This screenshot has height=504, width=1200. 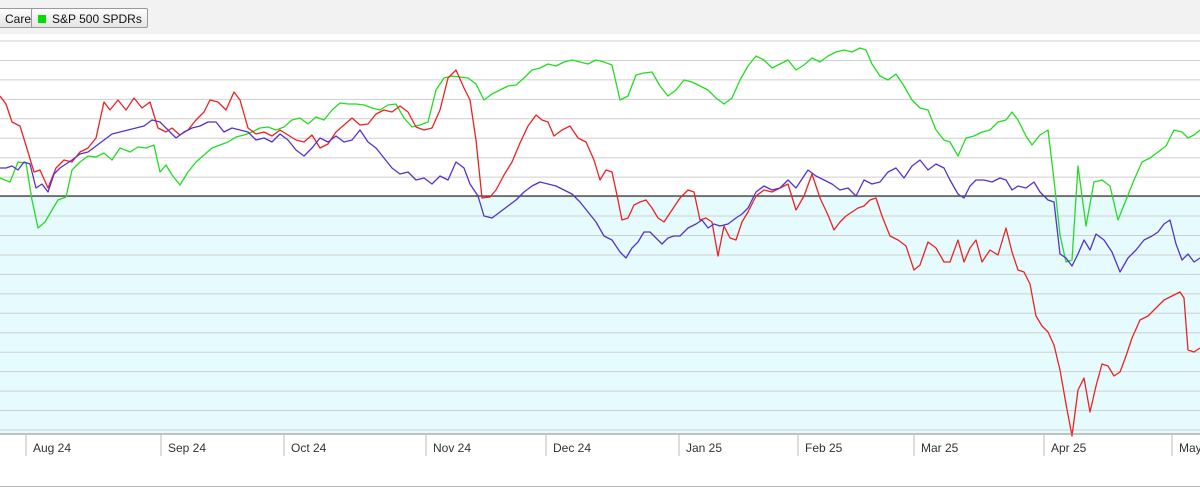 I want to click on x-tick-label: Apr 25, so click(x=1069, y=448).